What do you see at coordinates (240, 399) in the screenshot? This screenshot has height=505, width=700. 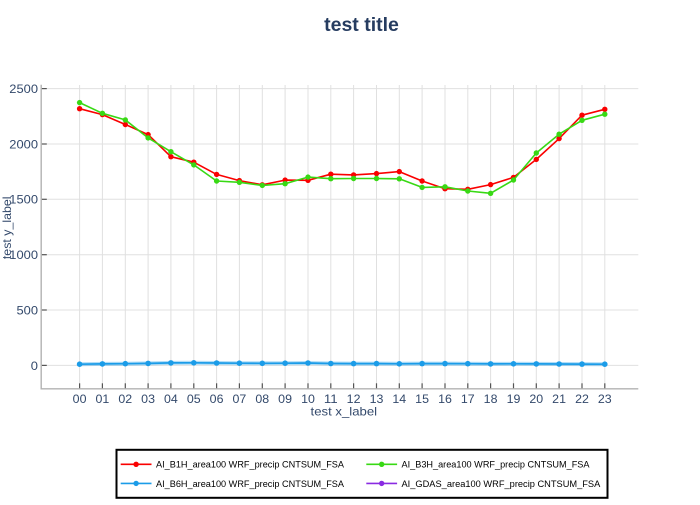 I see `svg-text: 07` at bounding box center [240, 399].